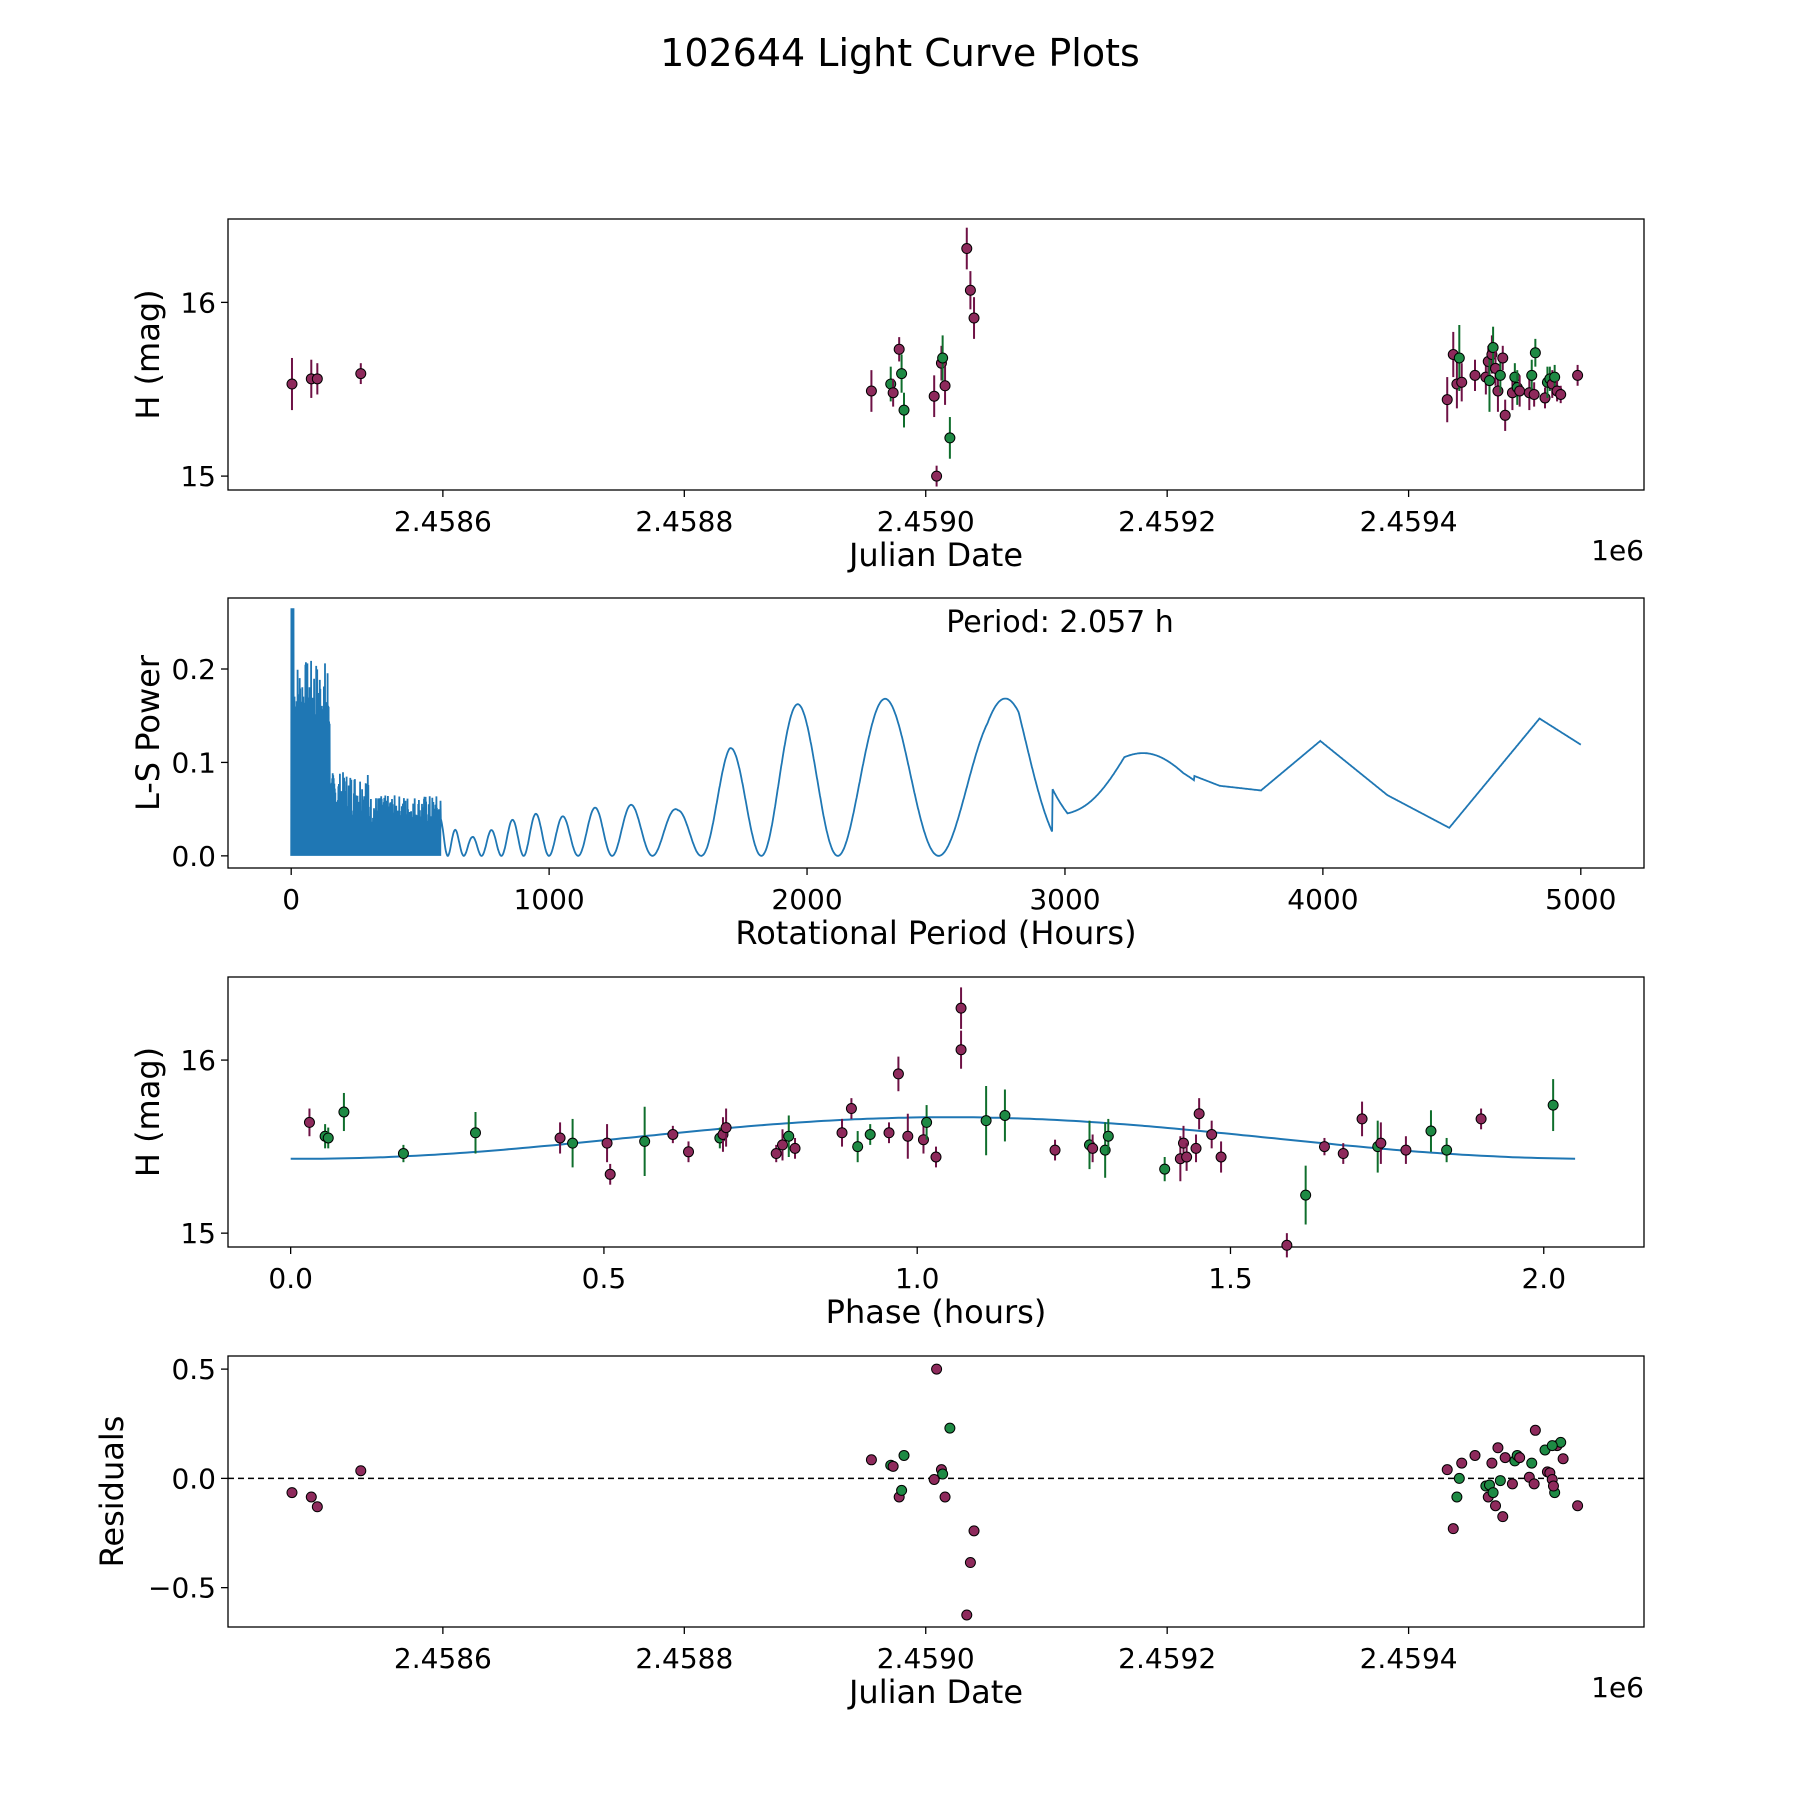  Describe the element at coordinates (291, 899) in the screenshot. I see `x-tick-label: 0` at that location.